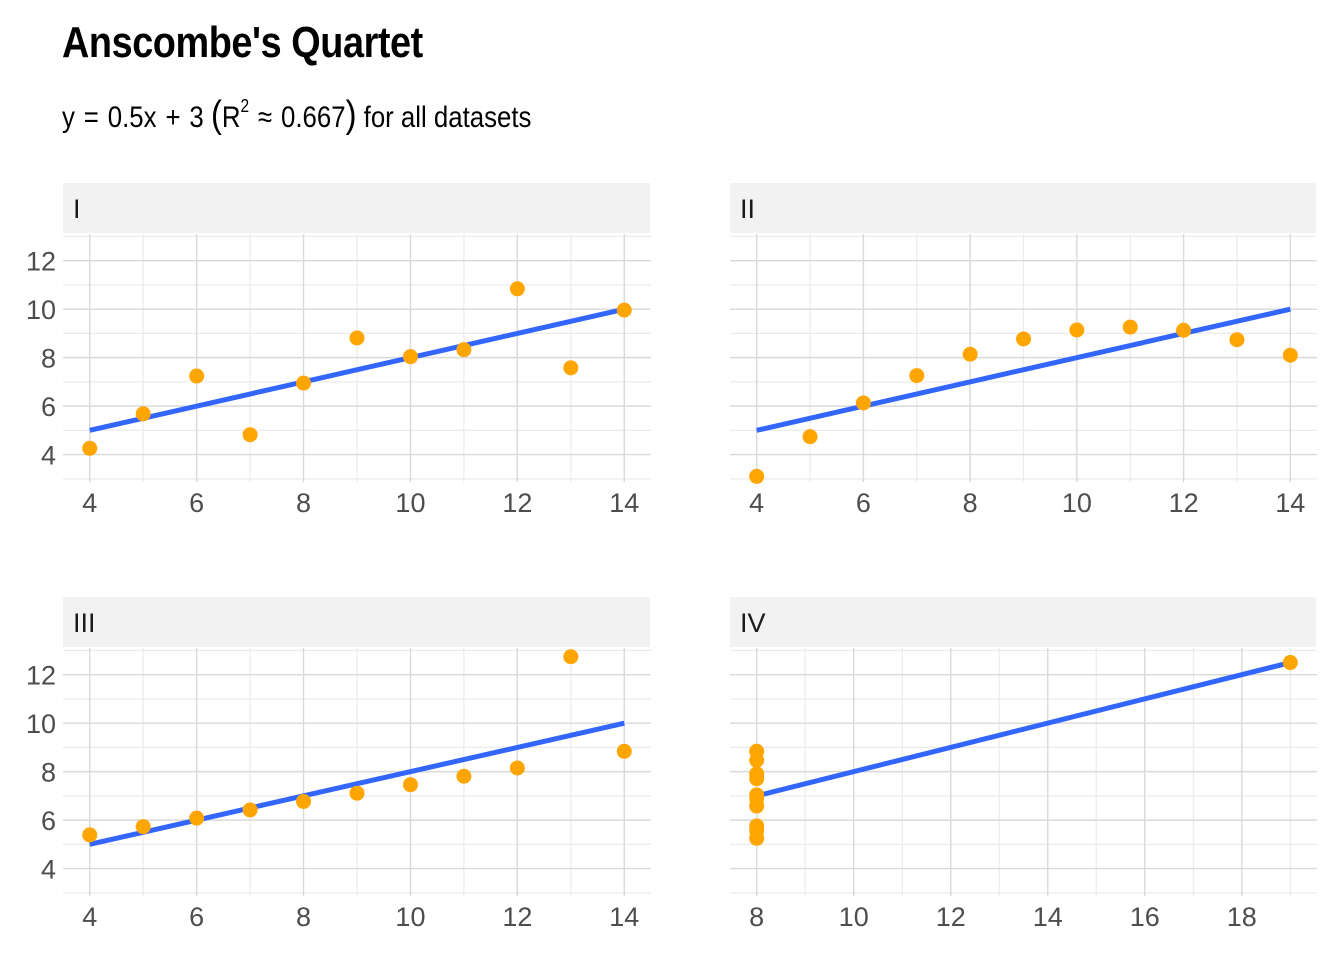 The height and width of the screenshot is (960, 1344). Describe the element at coordinates (242, 42) in the screenshot. I see `chart-title: Anscombe's Quartet` at that location.